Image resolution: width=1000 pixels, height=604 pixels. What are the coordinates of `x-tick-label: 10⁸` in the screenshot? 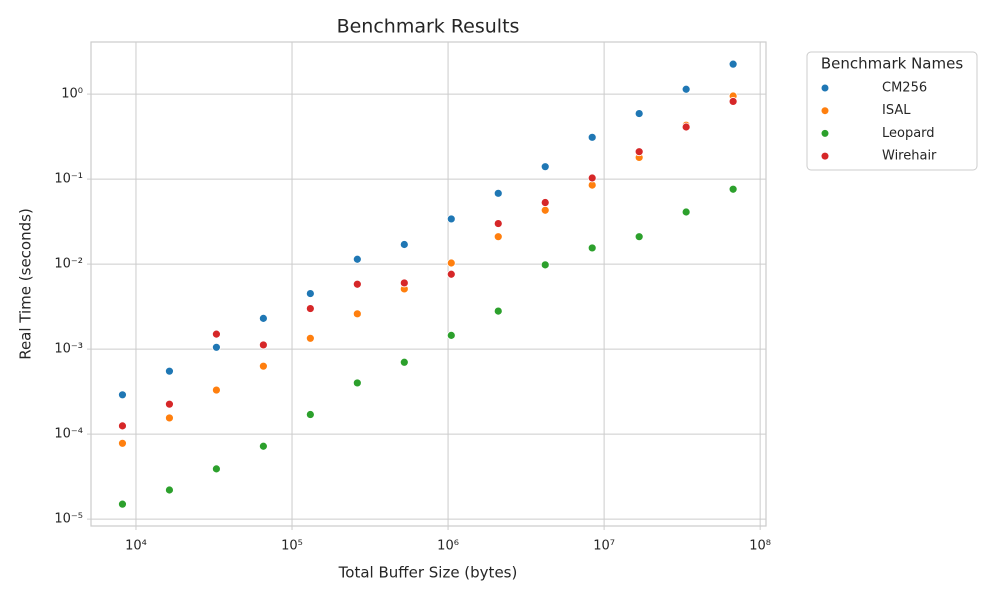 It's located at (760, 546).